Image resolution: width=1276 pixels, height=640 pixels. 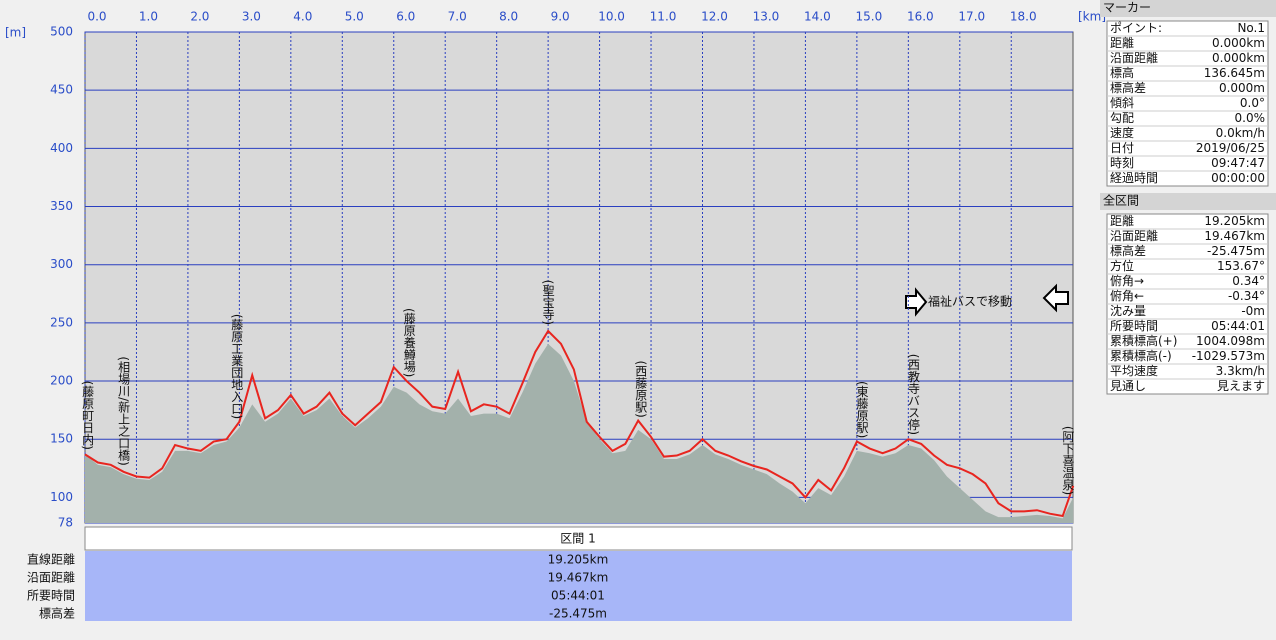 What do you see at coordinates (920, 17) in the screenshot?
I see `x-tick-label: 16.0` at bounding box center [920, 17].